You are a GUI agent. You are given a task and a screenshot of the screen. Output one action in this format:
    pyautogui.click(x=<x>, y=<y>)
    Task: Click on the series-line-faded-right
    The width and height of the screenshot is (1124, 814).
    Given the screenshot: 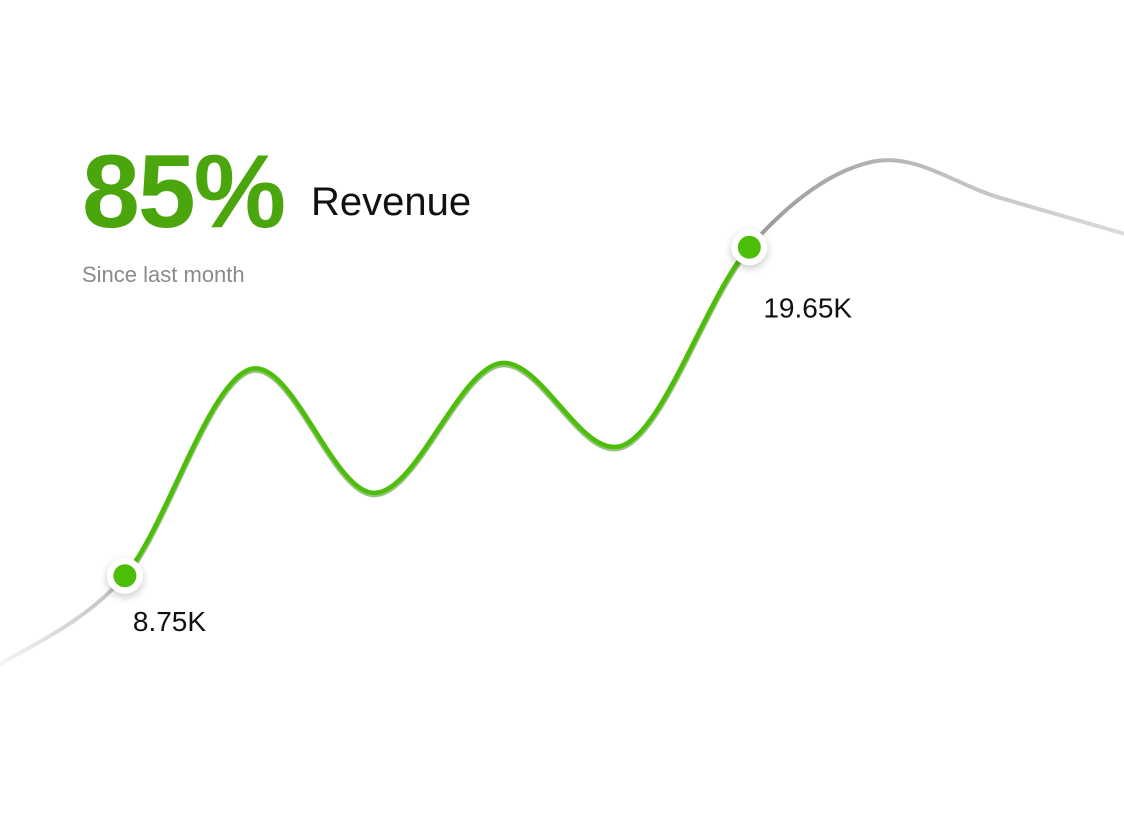 What is the action you would take?
    pyautogui.click(x=935, y=204)
    